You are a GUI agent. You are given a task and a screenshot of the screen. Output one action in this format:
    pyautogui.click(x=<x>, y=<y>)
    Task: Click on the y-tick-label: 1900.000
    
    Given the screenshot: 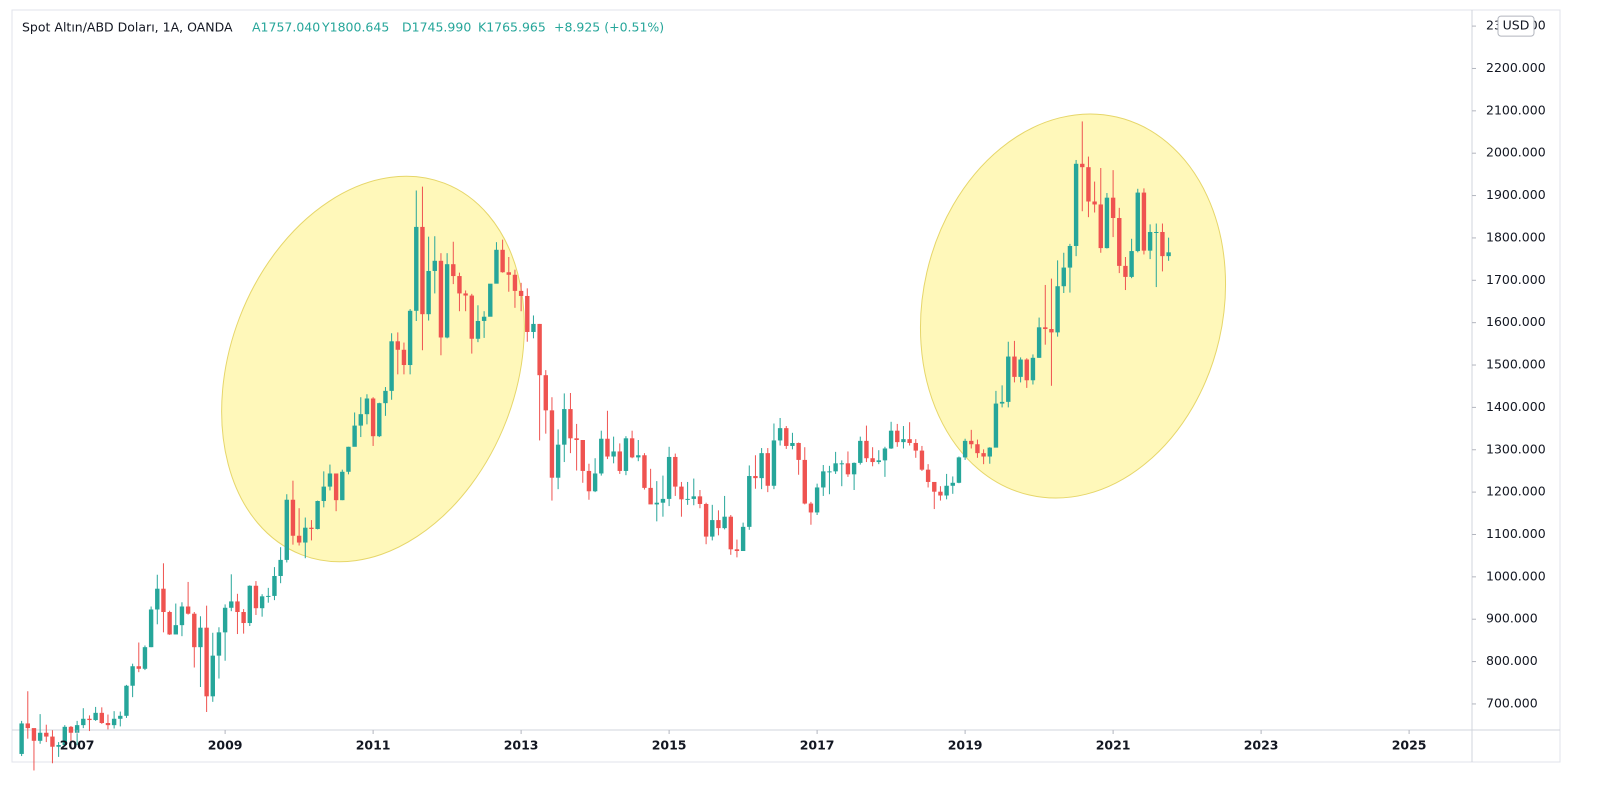 What is the action you would take?
    pyautogui.click(x=1516, y=194)
    